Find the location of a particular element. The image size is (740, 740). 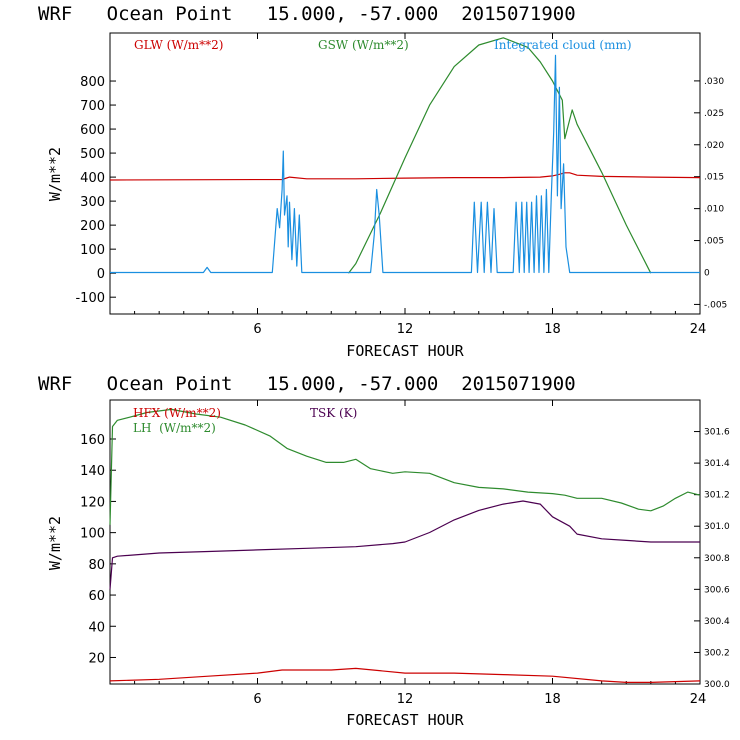

panel-2-y-tick-label: 80 is located at coordinates (96, 565).